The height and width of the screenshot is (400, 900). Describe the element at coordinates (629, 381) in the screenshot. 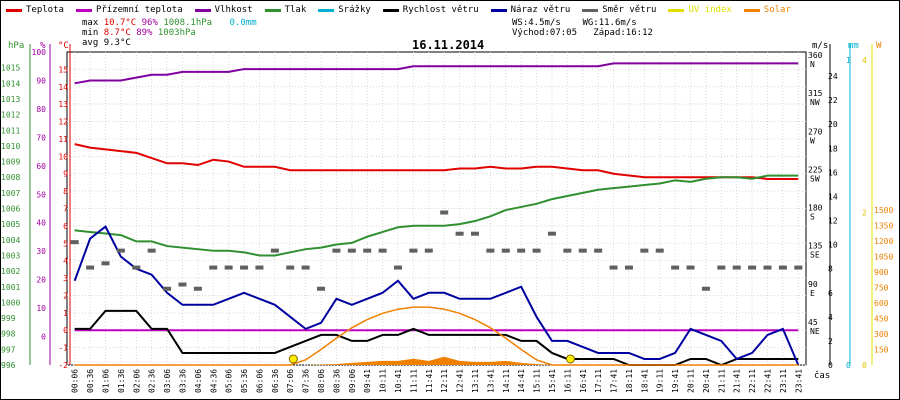

I see `tick-x: 18:11` at that location.